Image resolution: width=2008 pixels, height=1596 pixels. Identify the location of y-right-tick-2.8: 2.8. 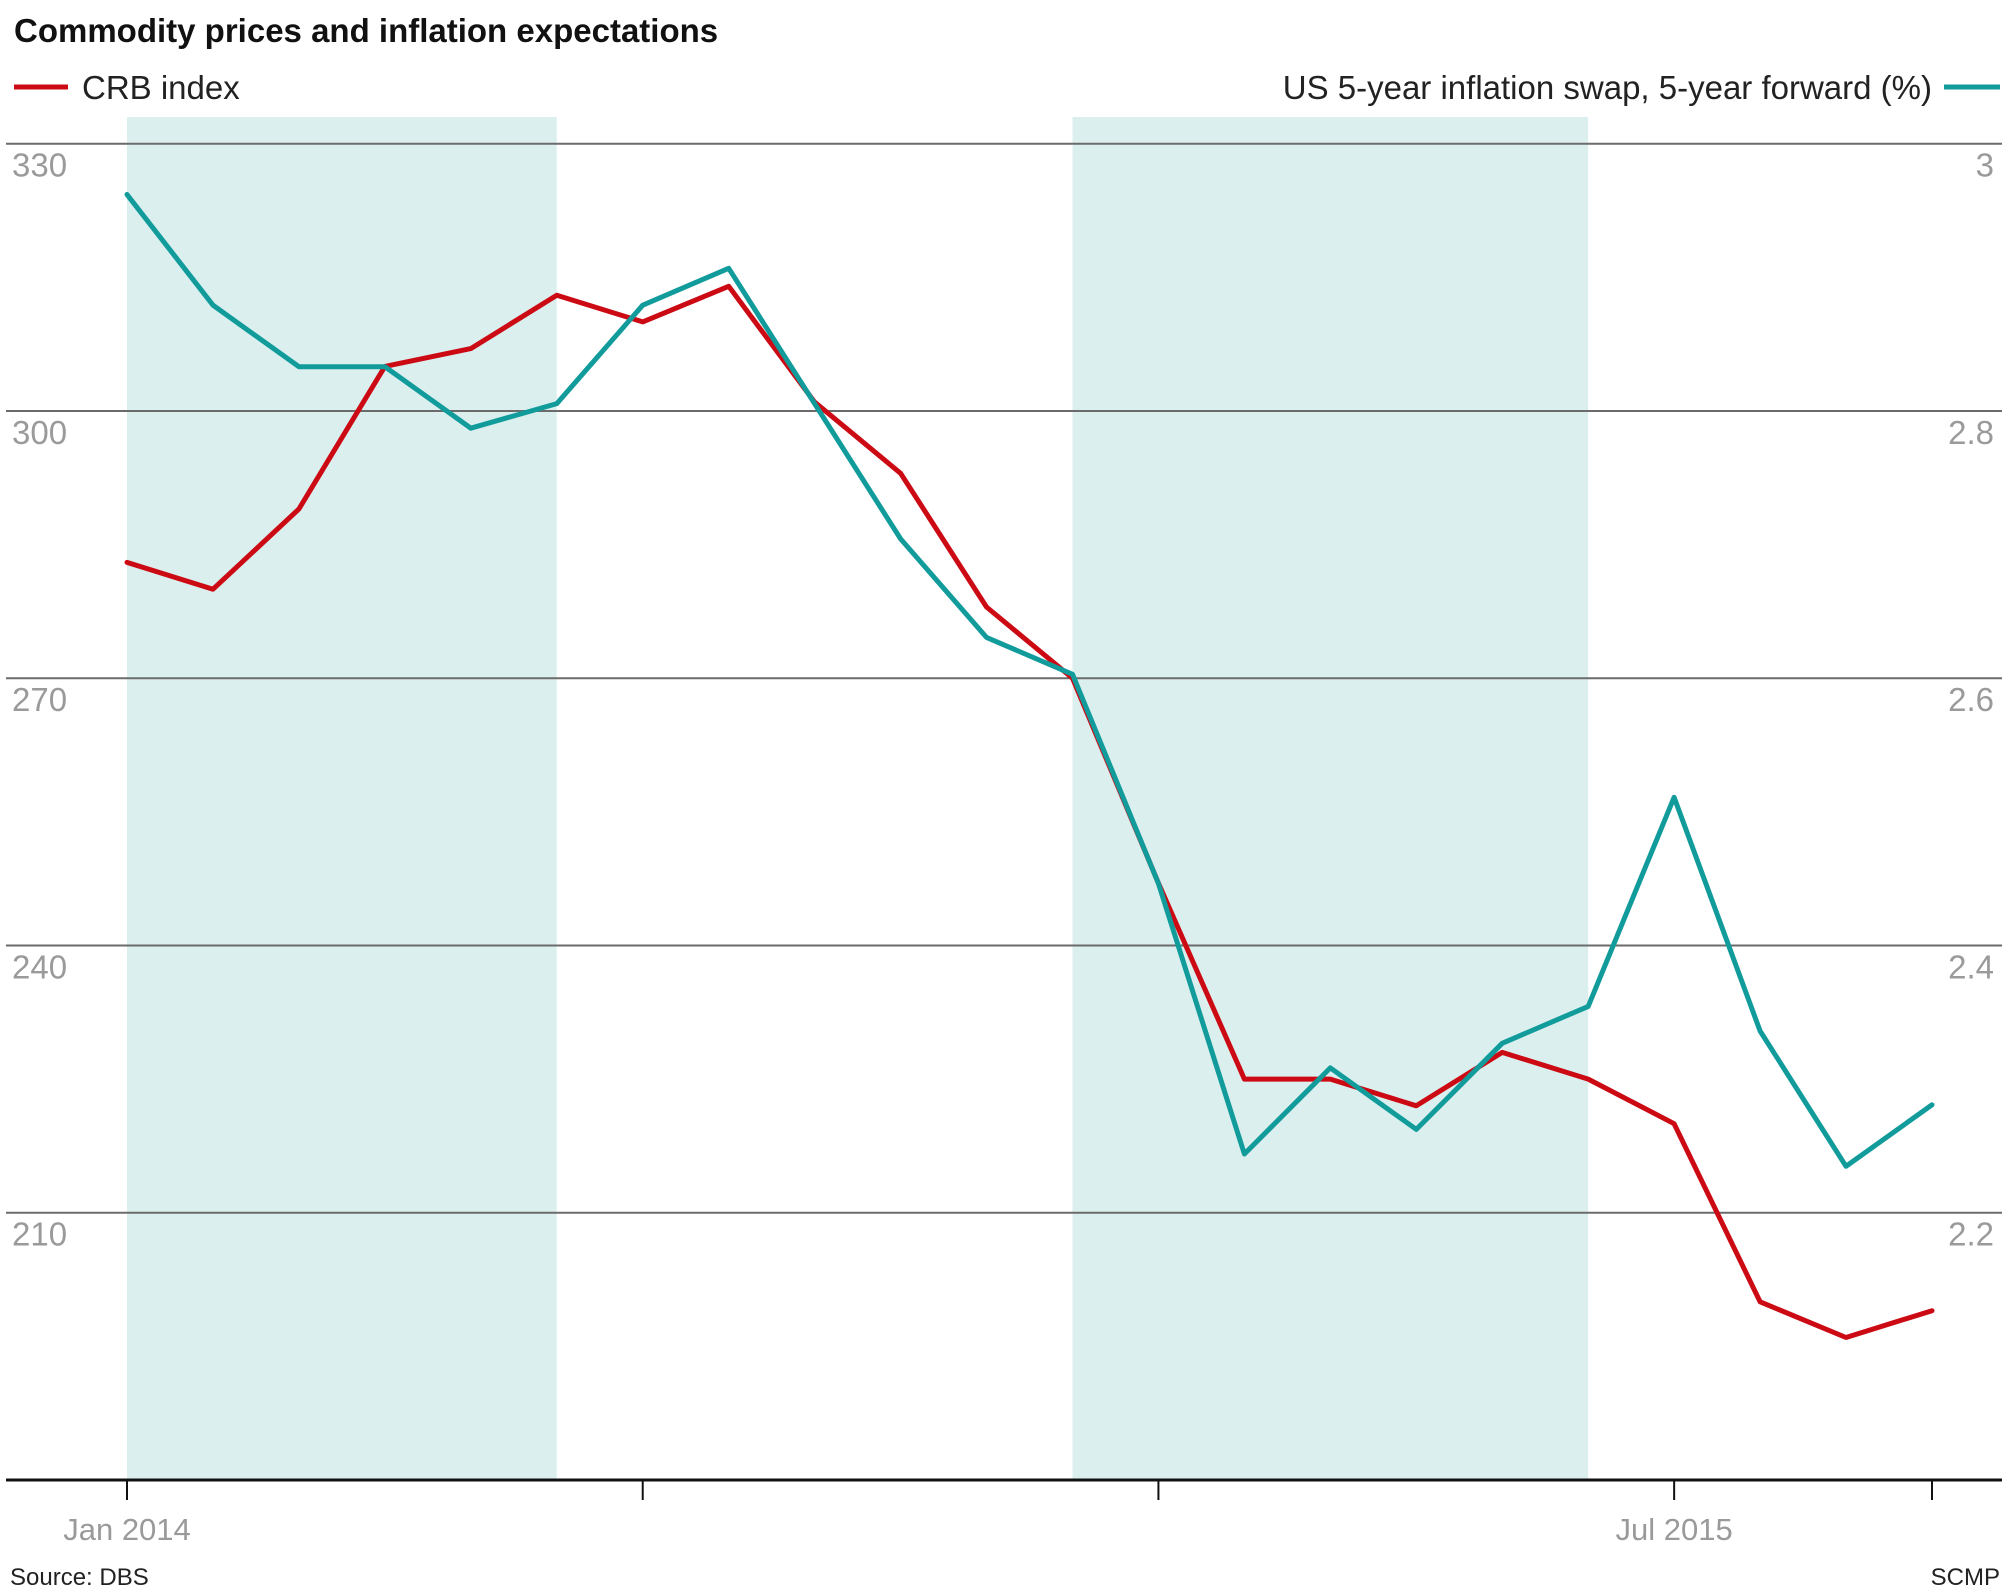
(1971, 432).